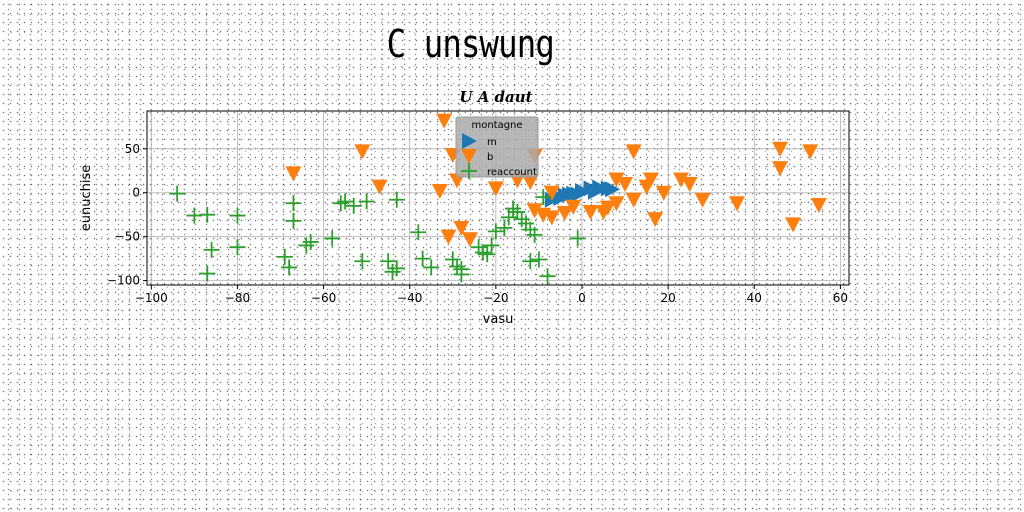 This screenshot has height=512, width=1024. I want to click on figure-title: C unswung, so click(470, 44).